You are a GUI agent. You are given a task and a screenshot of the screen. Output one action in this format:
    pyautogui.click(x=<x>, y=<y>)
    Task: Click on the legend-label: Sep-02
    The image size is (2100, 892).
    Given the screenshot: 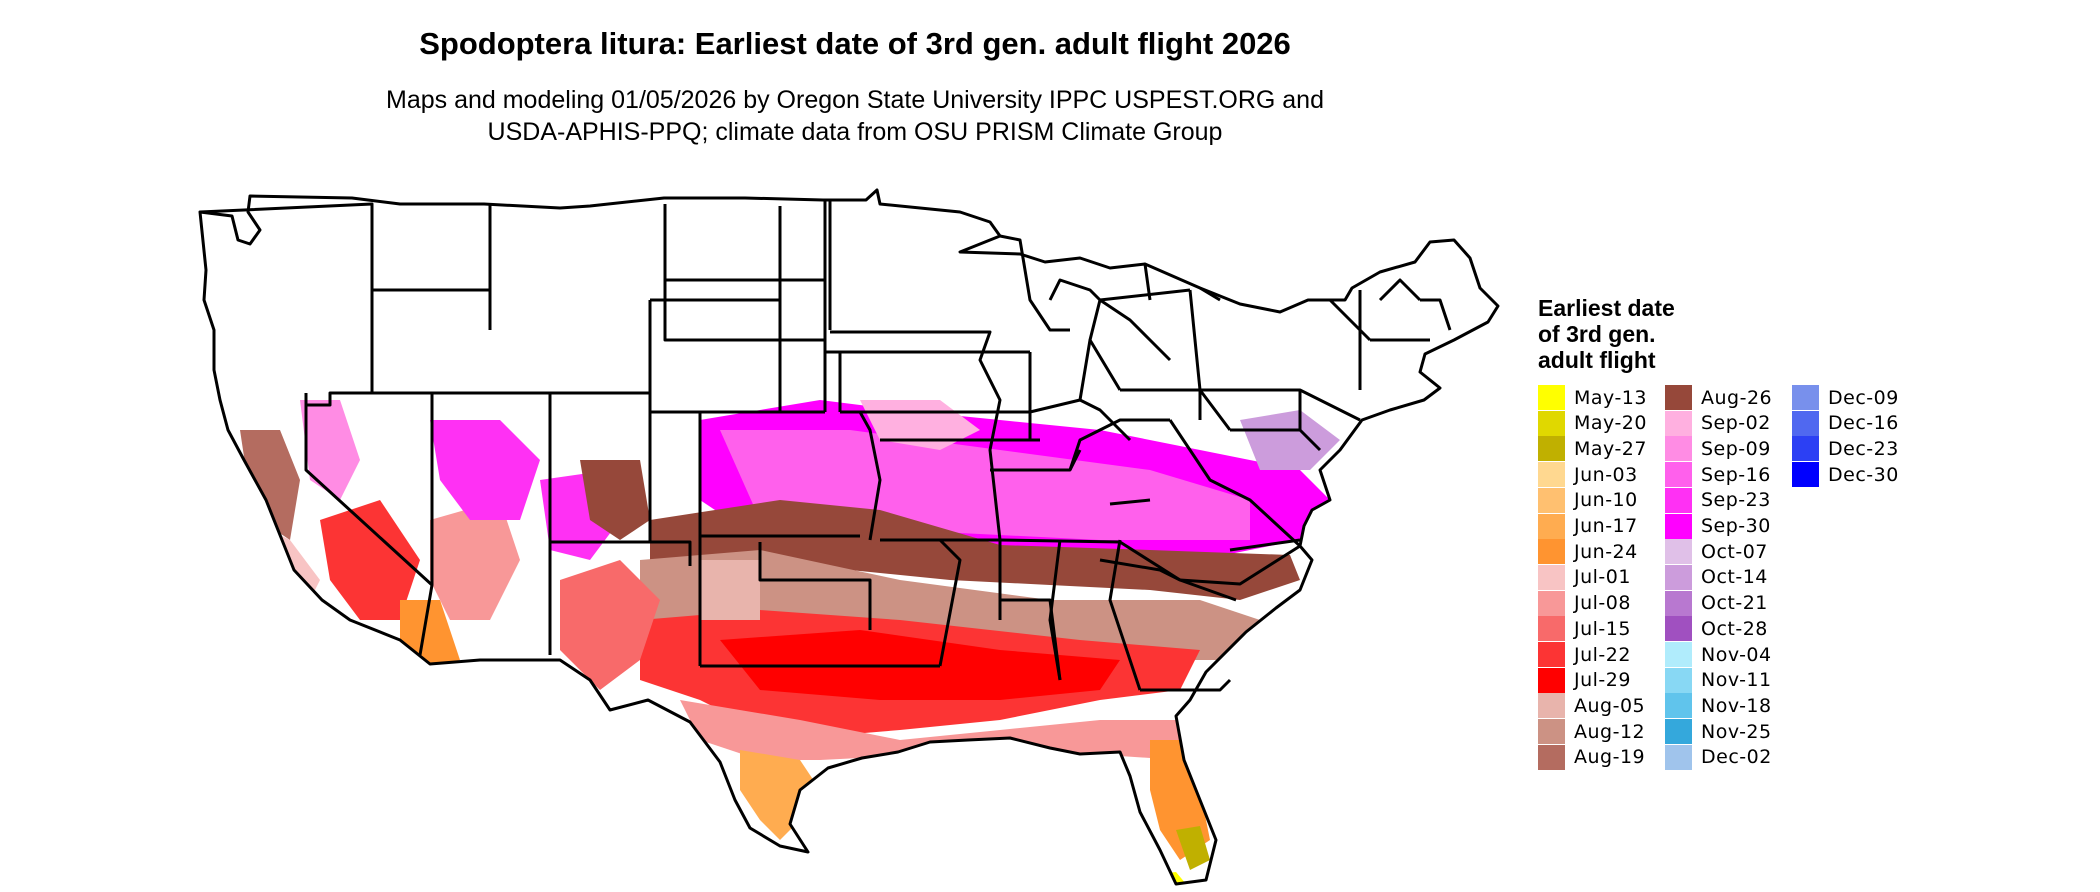 What is the action you would take?
    pyautogui.click(x=1736, y=423)
    